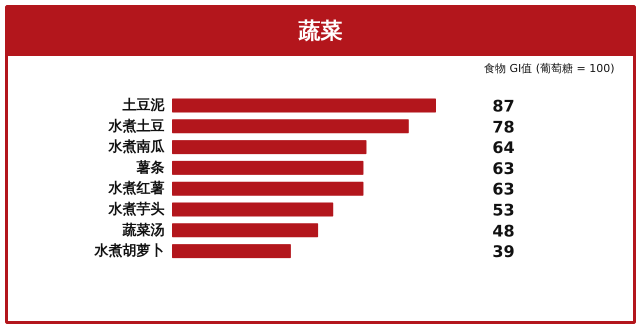 This screenshot has height=329, width=640. I want to click on data-label: 64, so click(503, 148).